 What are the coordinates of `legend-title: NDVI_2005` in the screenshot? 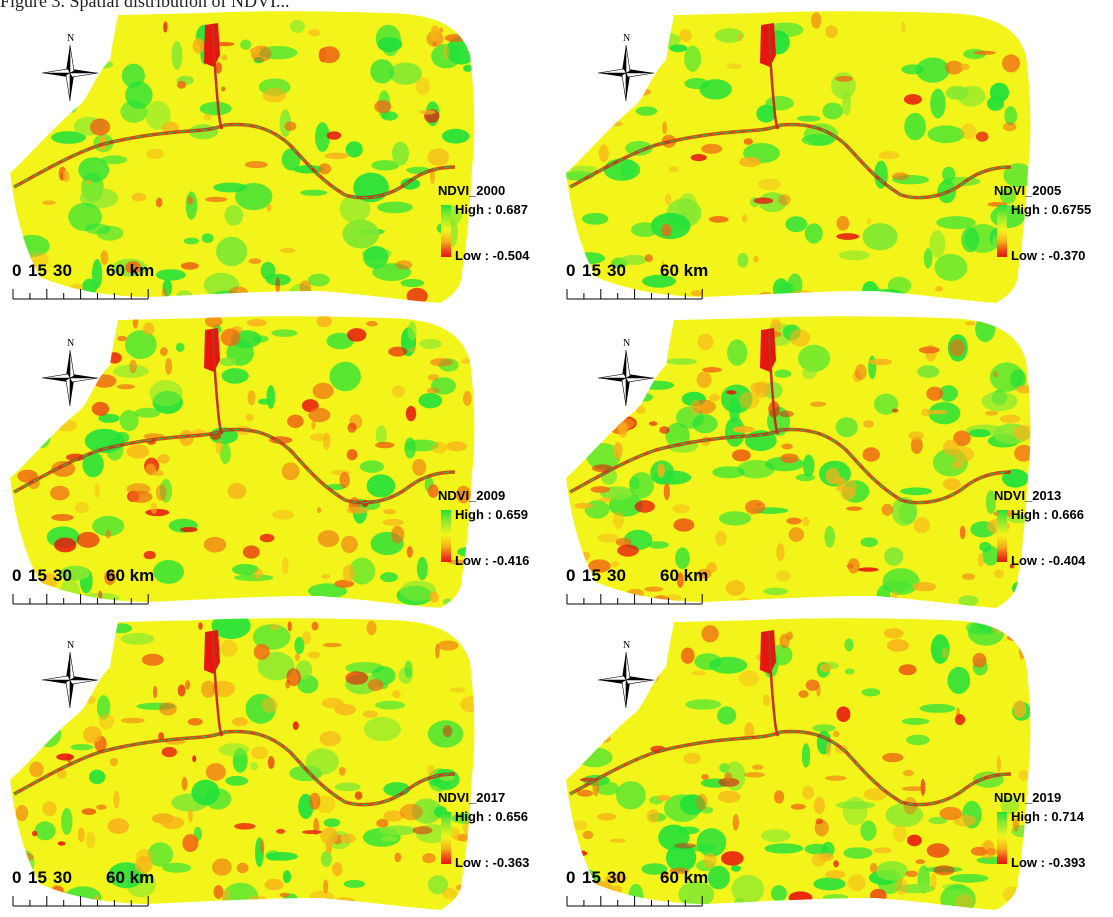 It's located at (1028, 190).